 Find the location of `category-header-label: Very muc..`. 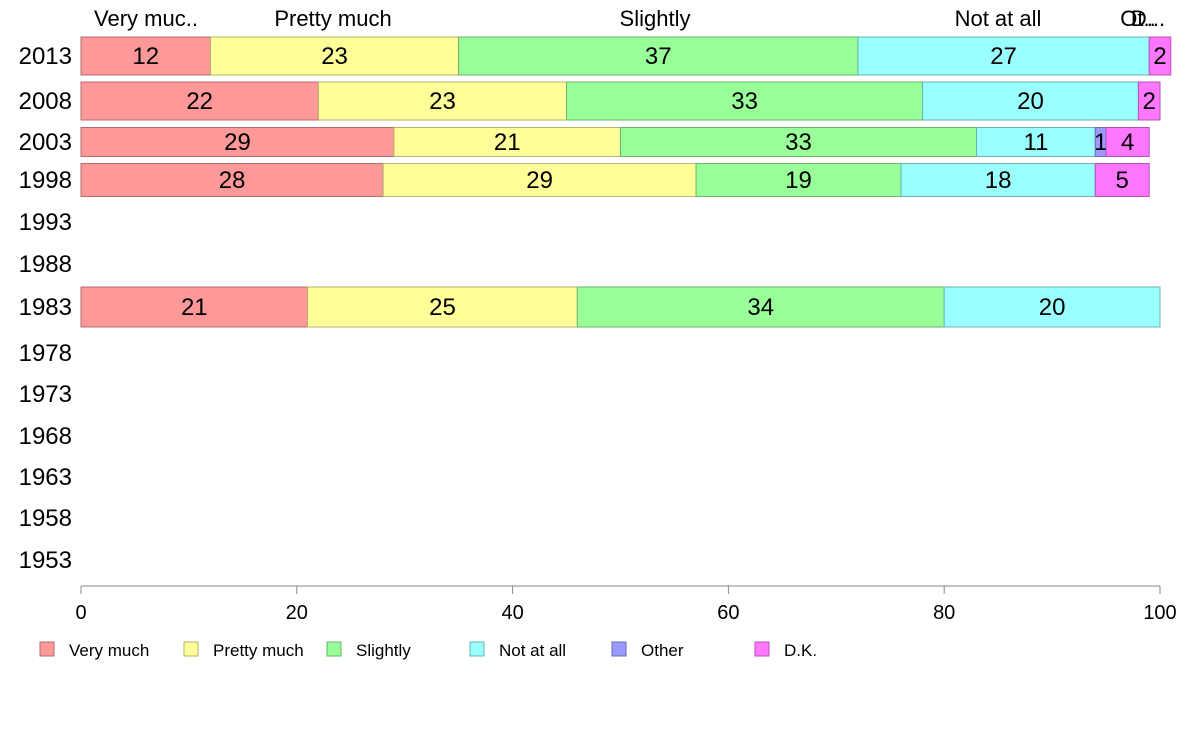

category-header-label: Very muc.. is located at coordinates (146, 18).